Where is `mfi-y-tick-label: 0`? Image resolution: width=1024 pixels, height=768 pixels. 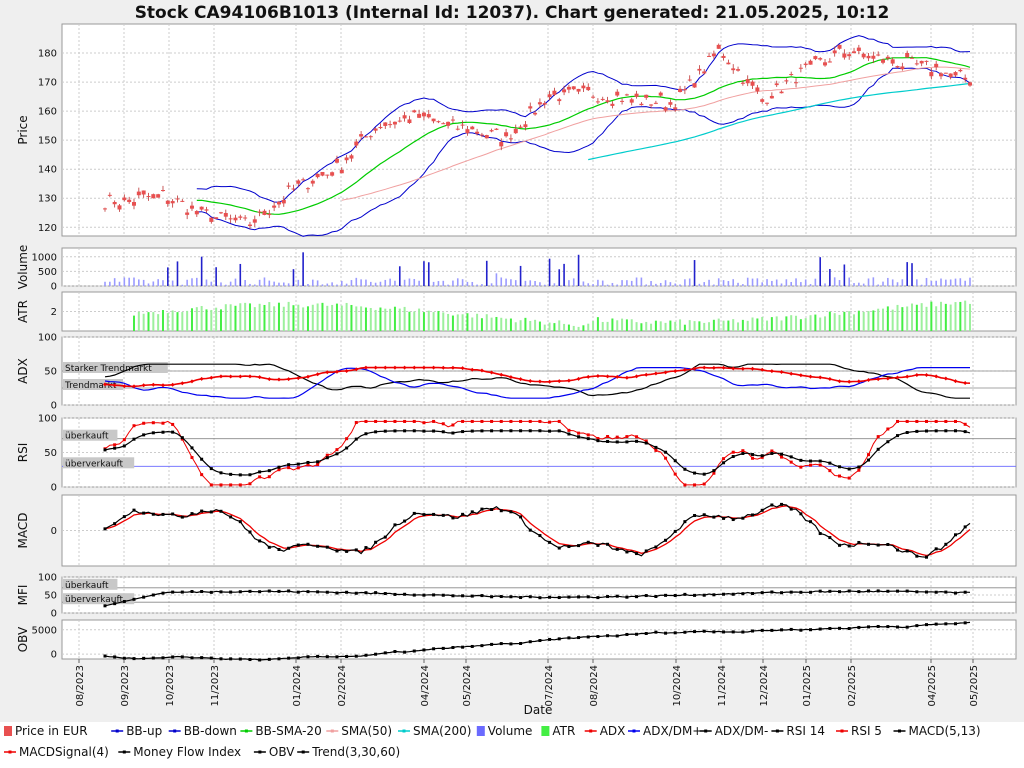 mfi-y-tick-label: 0 is located at coordinates (54, 614).